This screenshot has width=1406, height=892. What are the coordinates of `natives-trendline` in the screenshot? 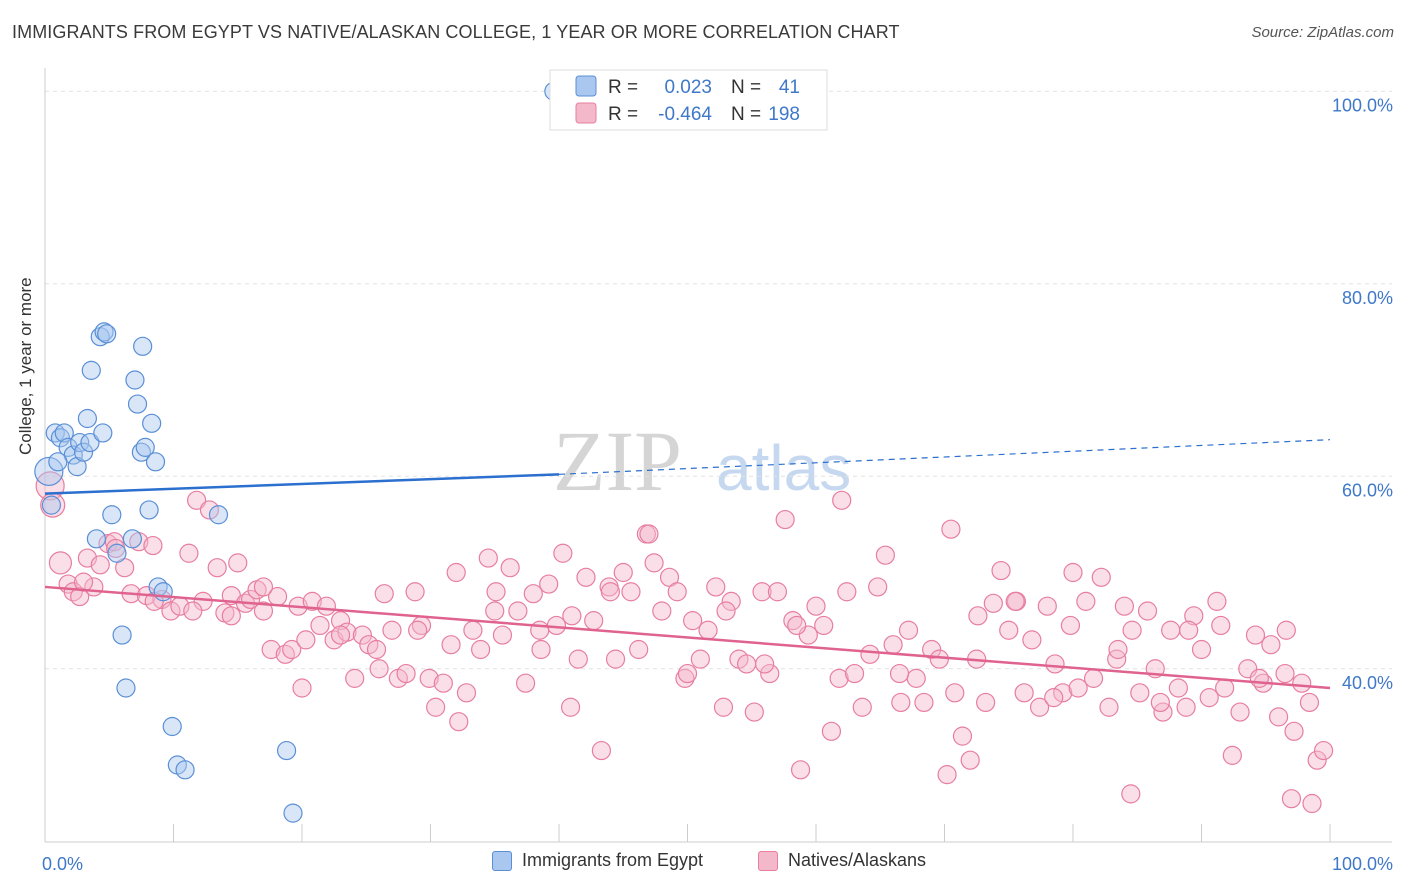 It's located at (687, 637).